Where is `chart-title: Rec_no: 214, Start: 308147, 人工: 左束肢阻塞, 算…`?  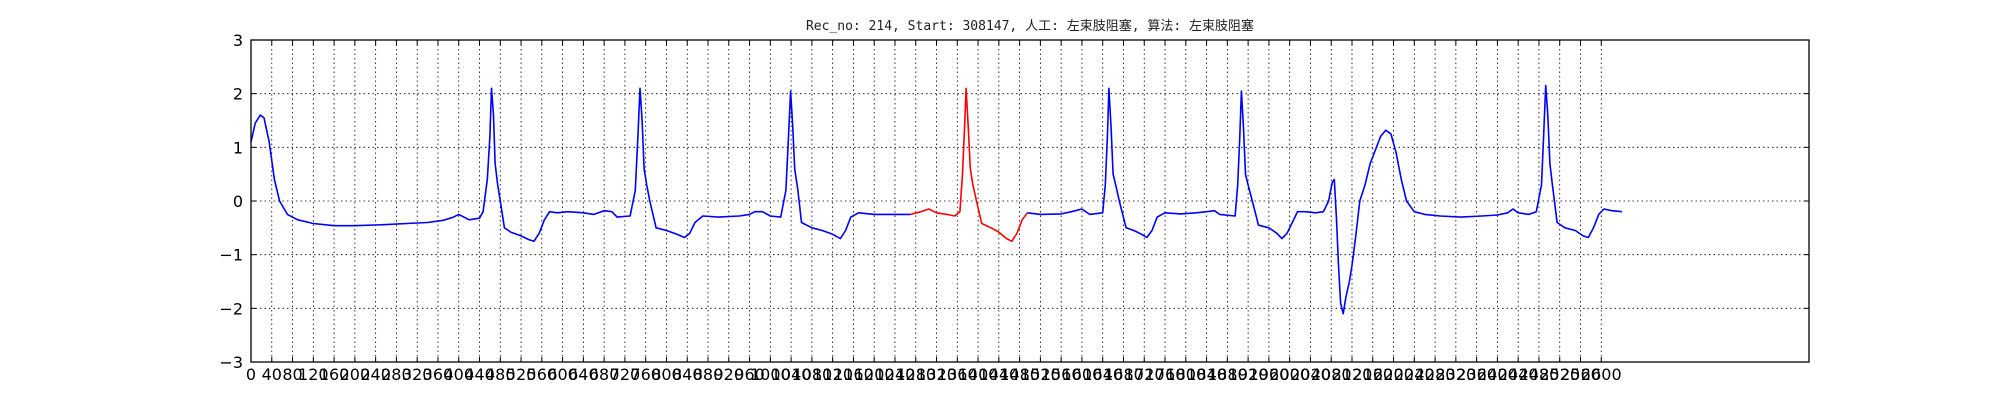
chart-title: Rec_no: 214, Start: 308147, 人工: 左束肢阻塞, 算… is located at coordinates (1030, 26).